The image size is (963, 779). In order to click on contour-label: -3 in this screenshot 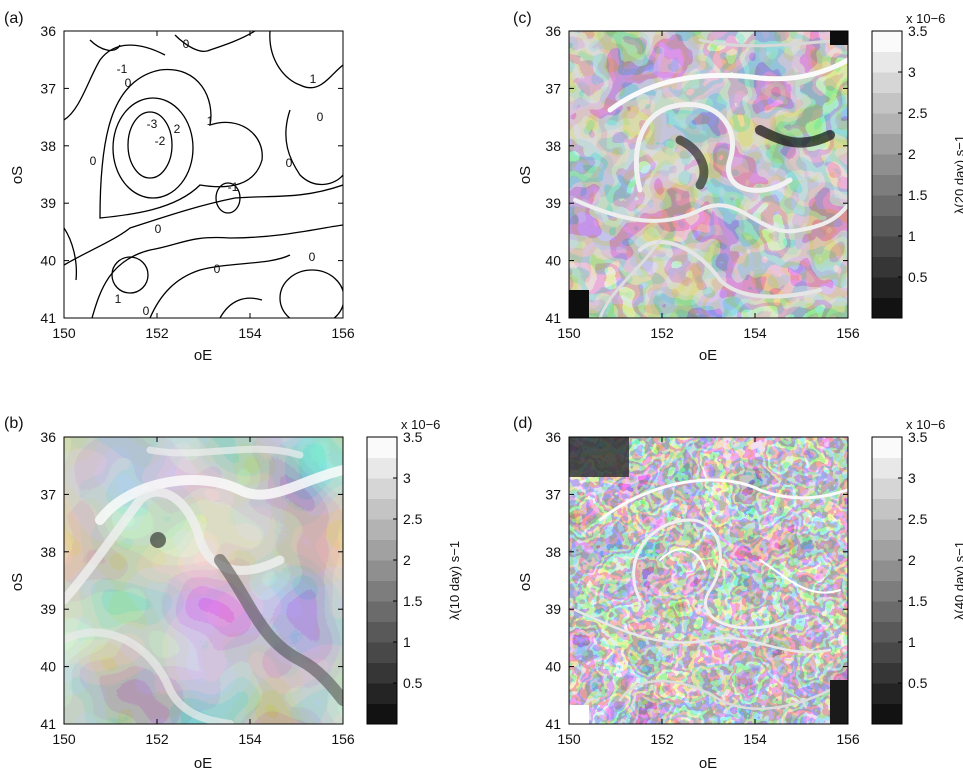, I will do `click(152, 124)`.